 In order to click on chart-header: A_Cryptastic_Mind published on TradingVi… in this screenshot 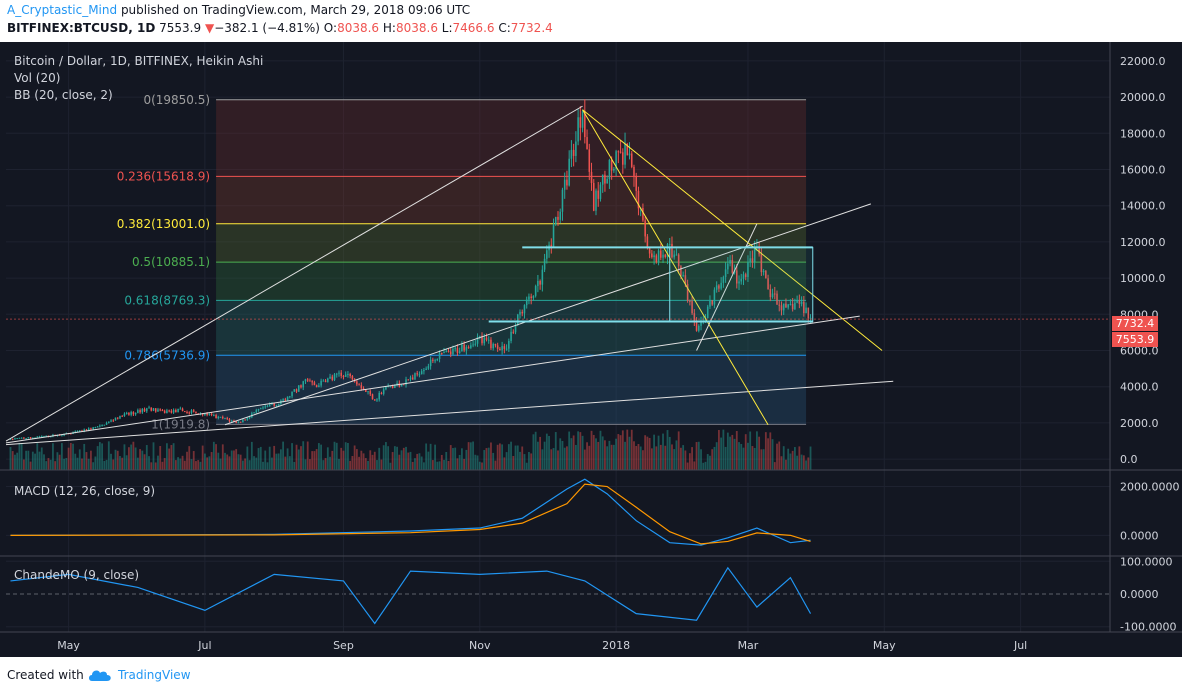, I will do `click(591, 21)`.